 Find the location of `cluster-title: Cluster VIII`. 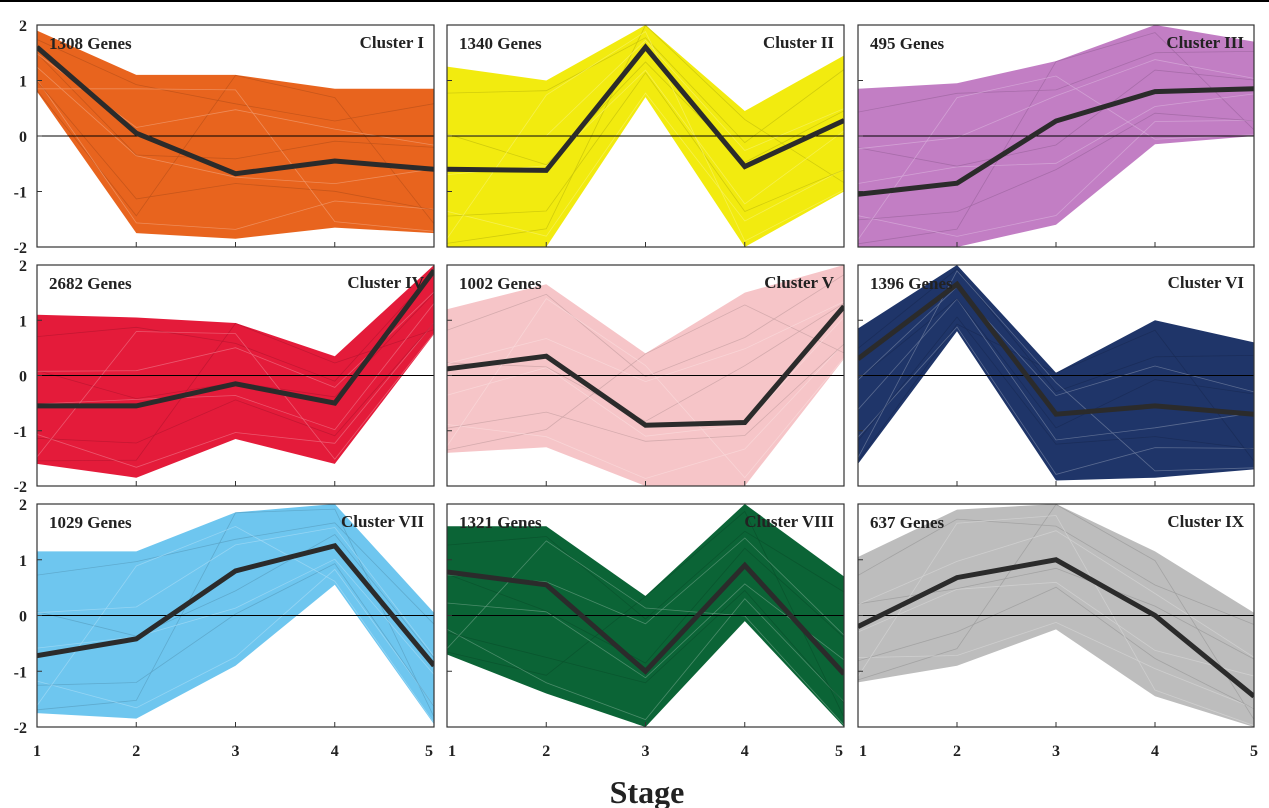

cluster-title: Cluster VIII is located at coordinates (789, 521).